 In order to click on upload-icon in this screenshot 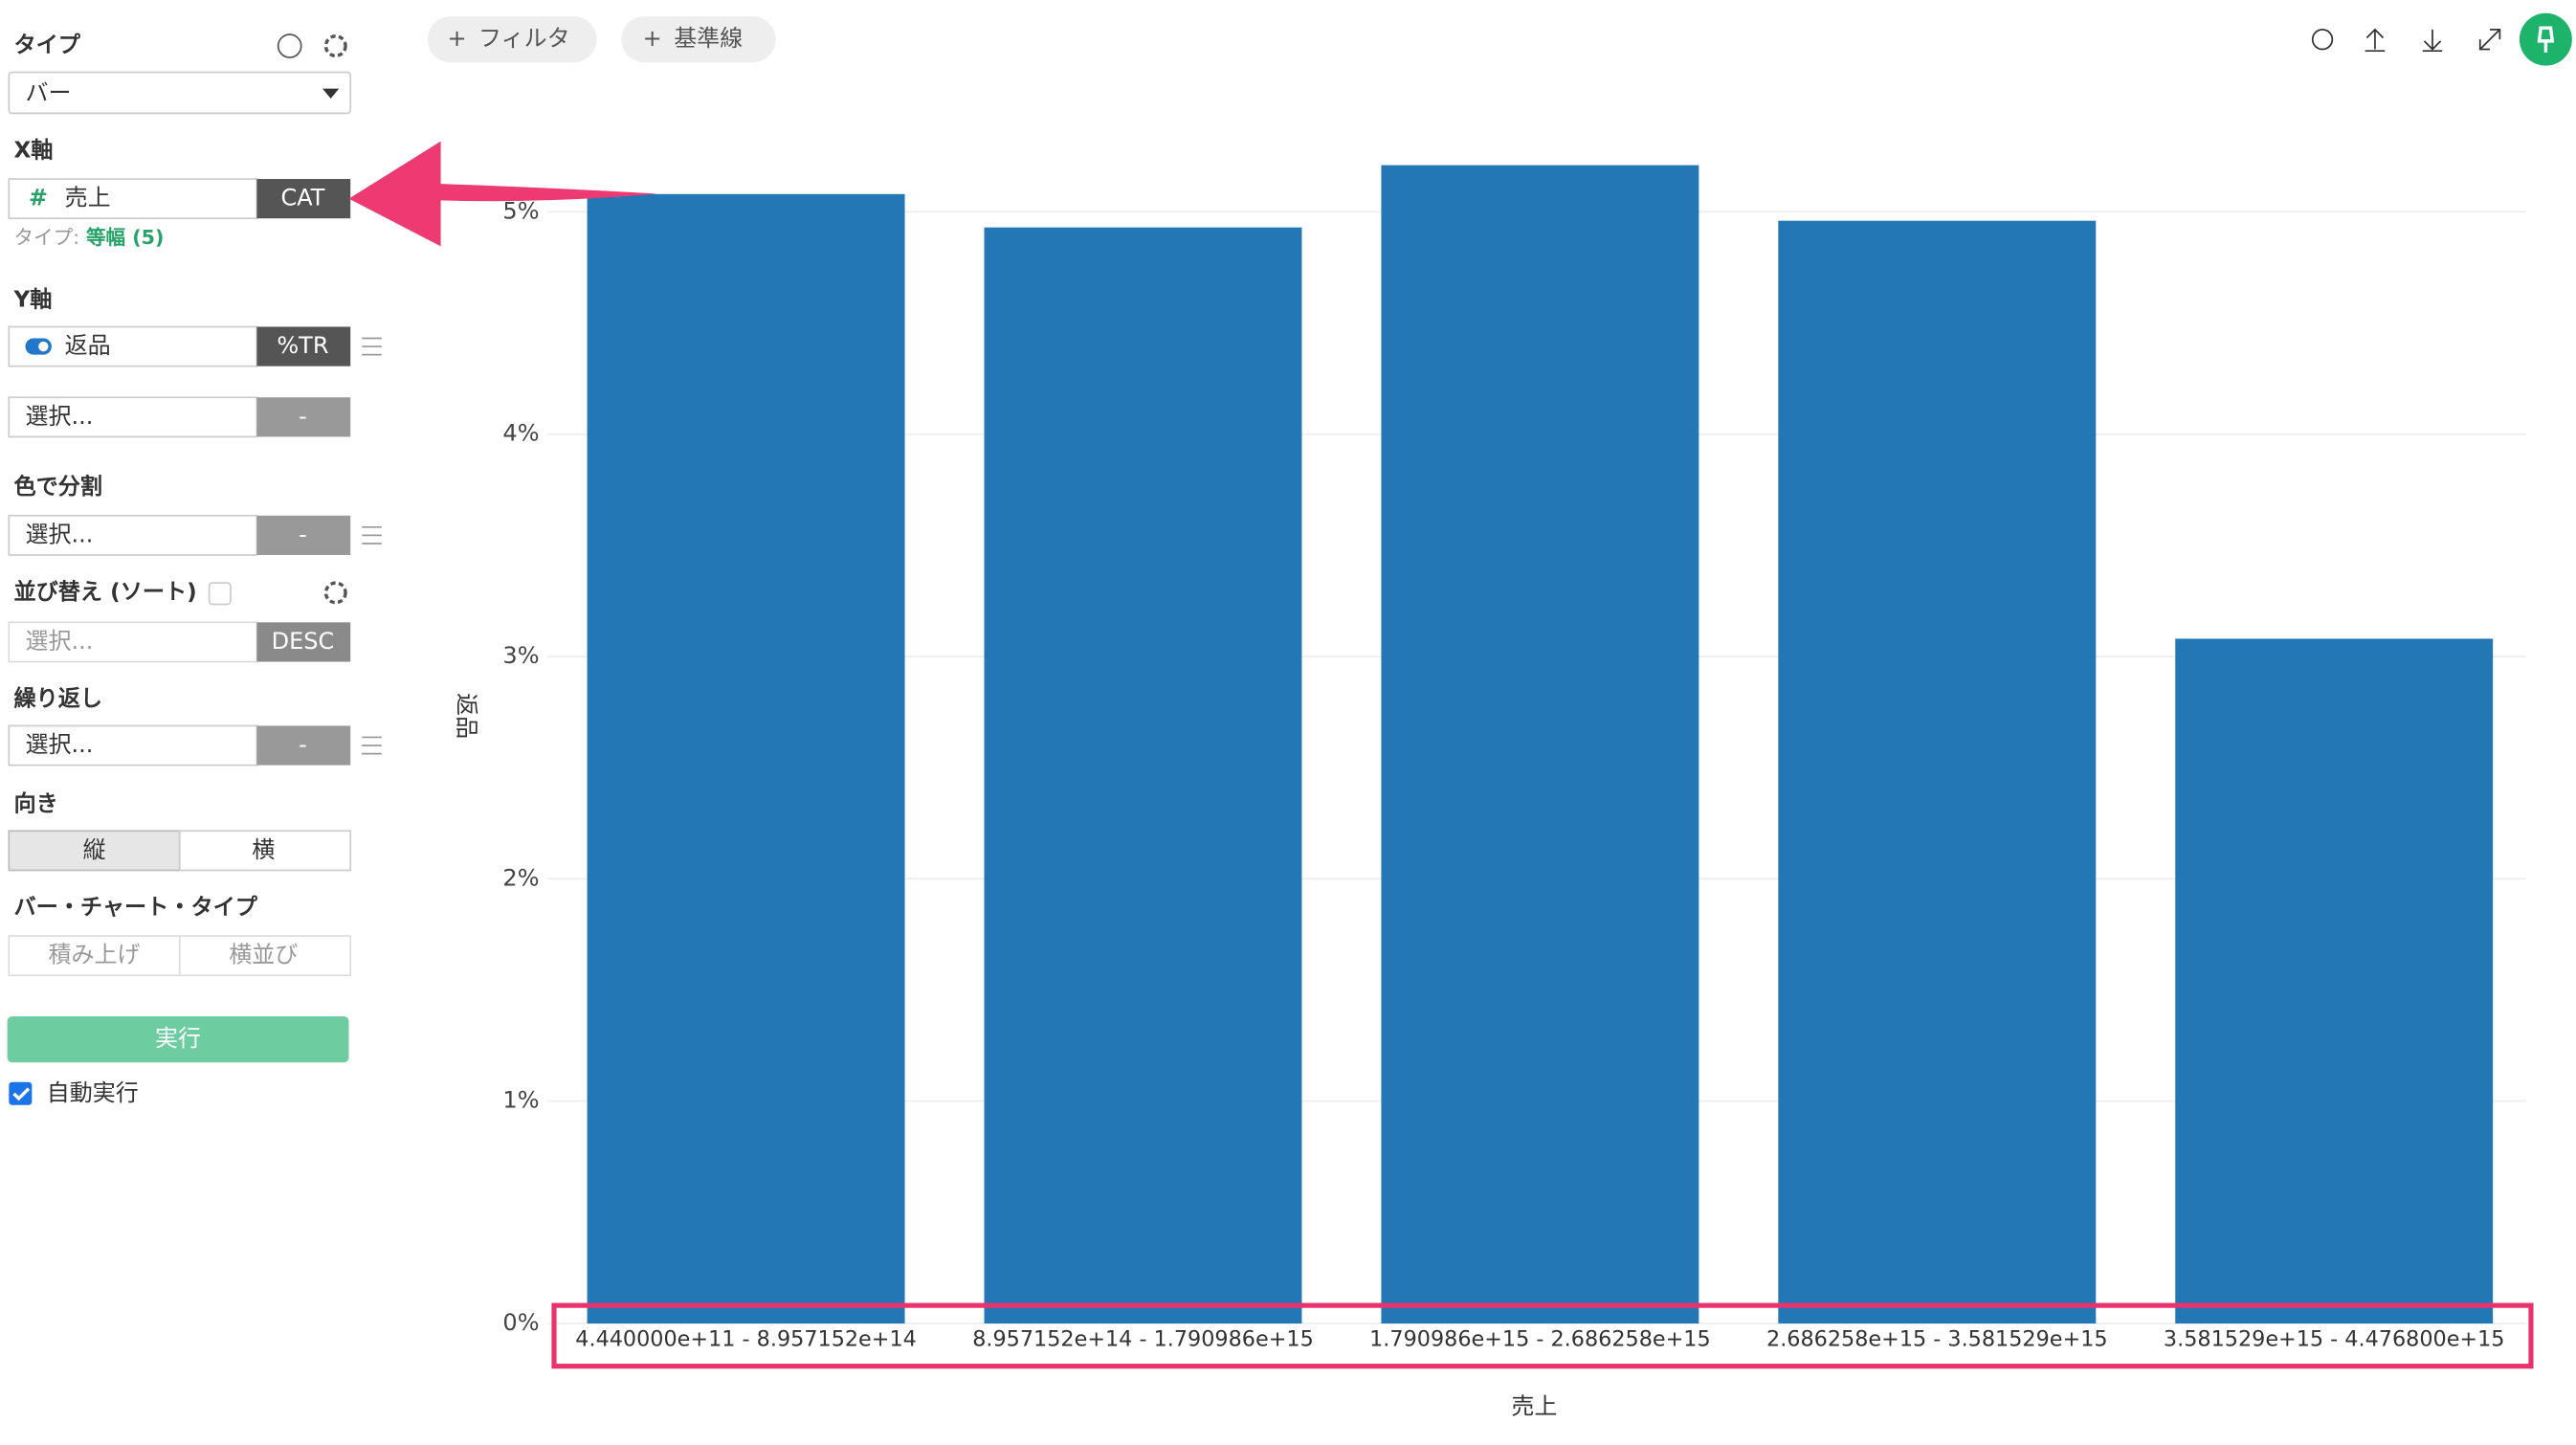, I will do `click(2375, 40)`.